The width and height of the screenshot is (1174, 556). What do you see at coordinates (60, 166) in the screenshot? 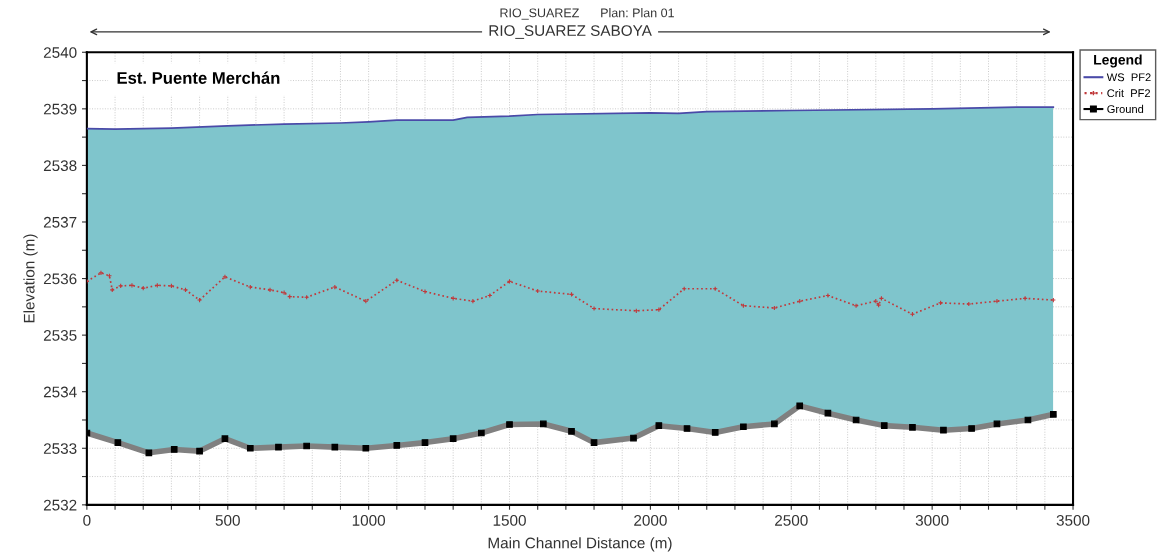
I see `y-tick-label: 2538` at bounding box center [60, 166].